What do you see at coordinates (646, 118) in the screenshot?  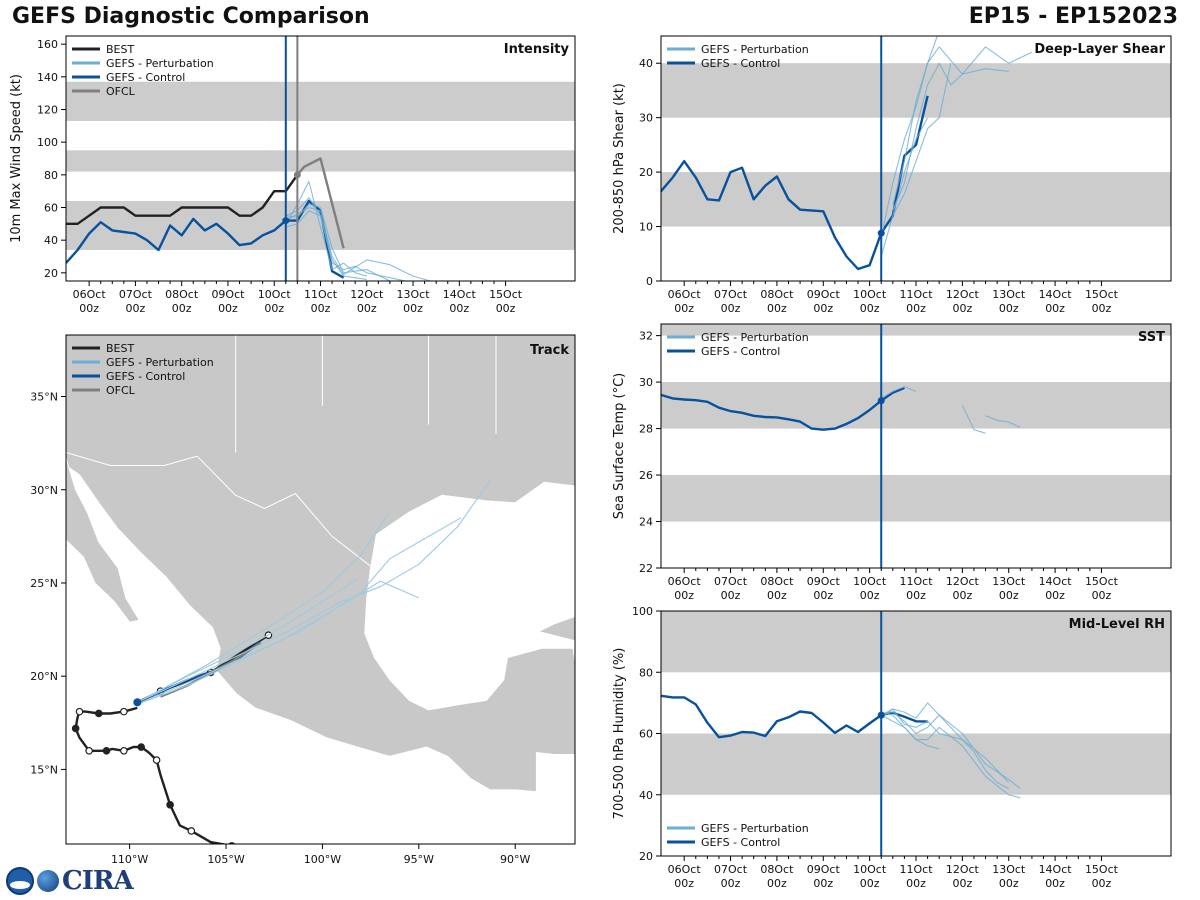 I see `y-tick-label: 30` at bounding box center [646, 118].